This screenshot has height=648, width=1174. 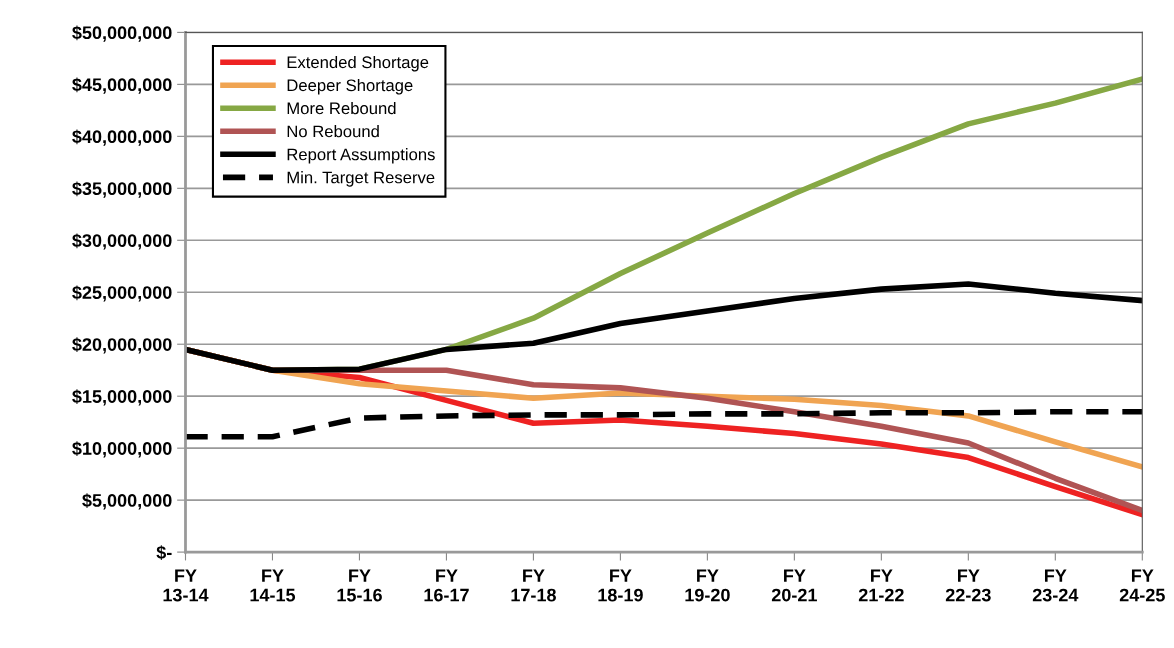 I want to click on x-tick-label: FY 15-16, so click(x=359, y=585).